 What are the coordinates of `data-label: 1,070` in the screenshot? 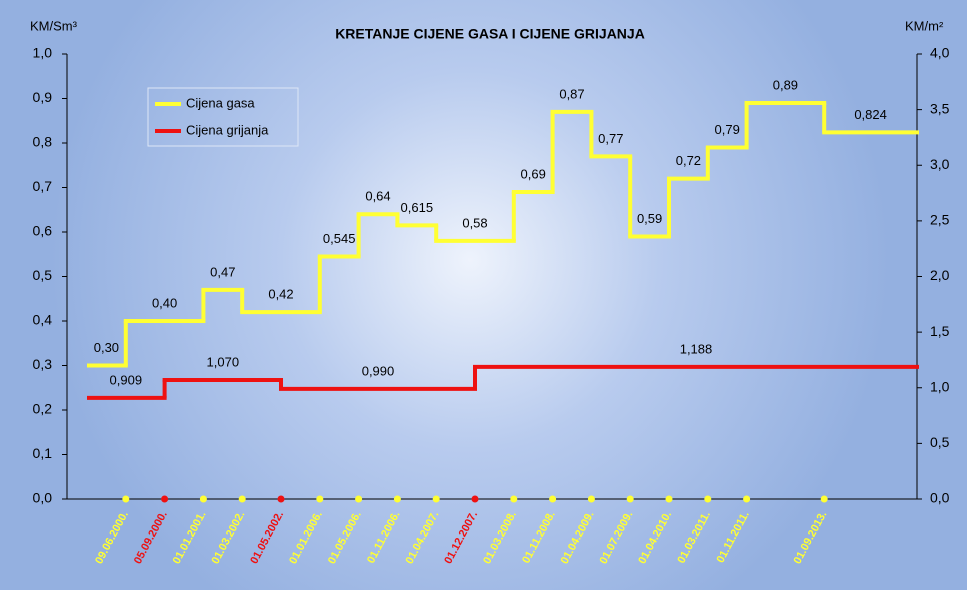 It's located at (223, 361).